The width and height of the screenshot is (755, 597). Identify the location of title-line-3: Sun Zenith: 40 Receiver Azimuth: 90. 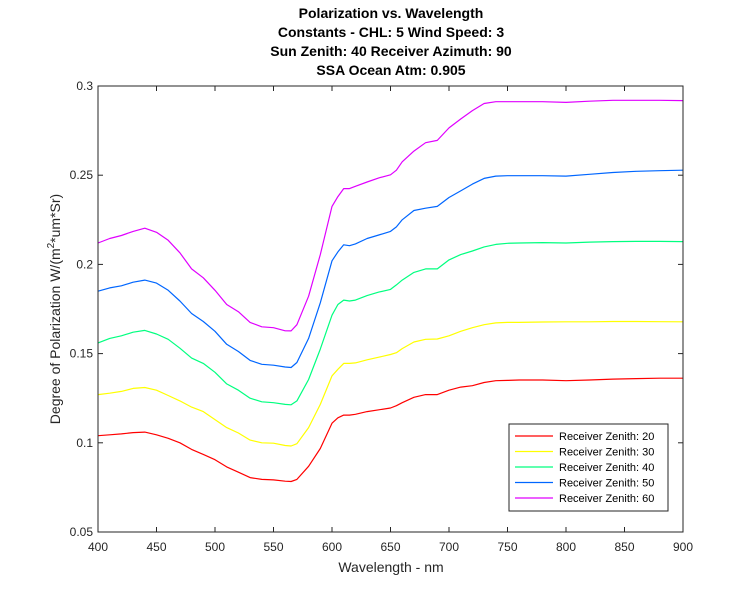
(391, 51).